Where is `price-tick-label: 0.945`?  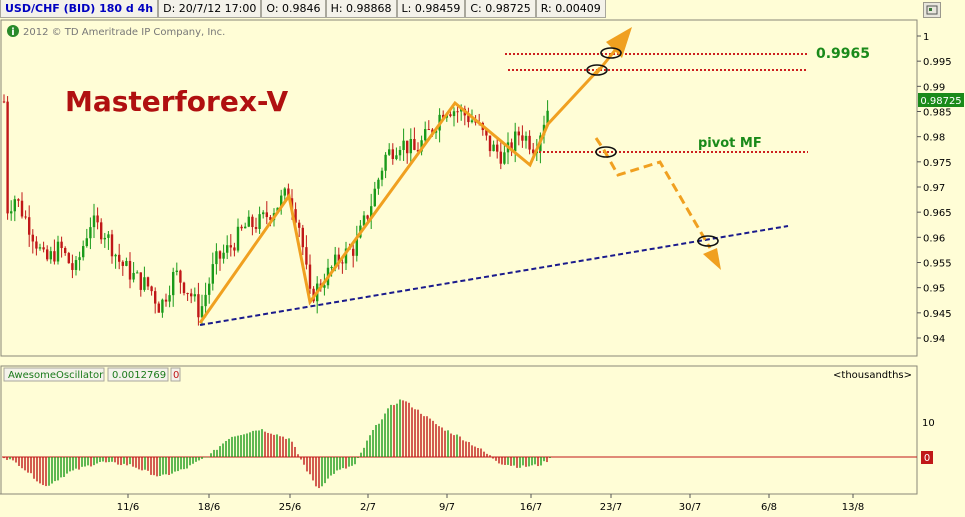 price-tick-label: 0.945 is located at coordinates (937, 314).